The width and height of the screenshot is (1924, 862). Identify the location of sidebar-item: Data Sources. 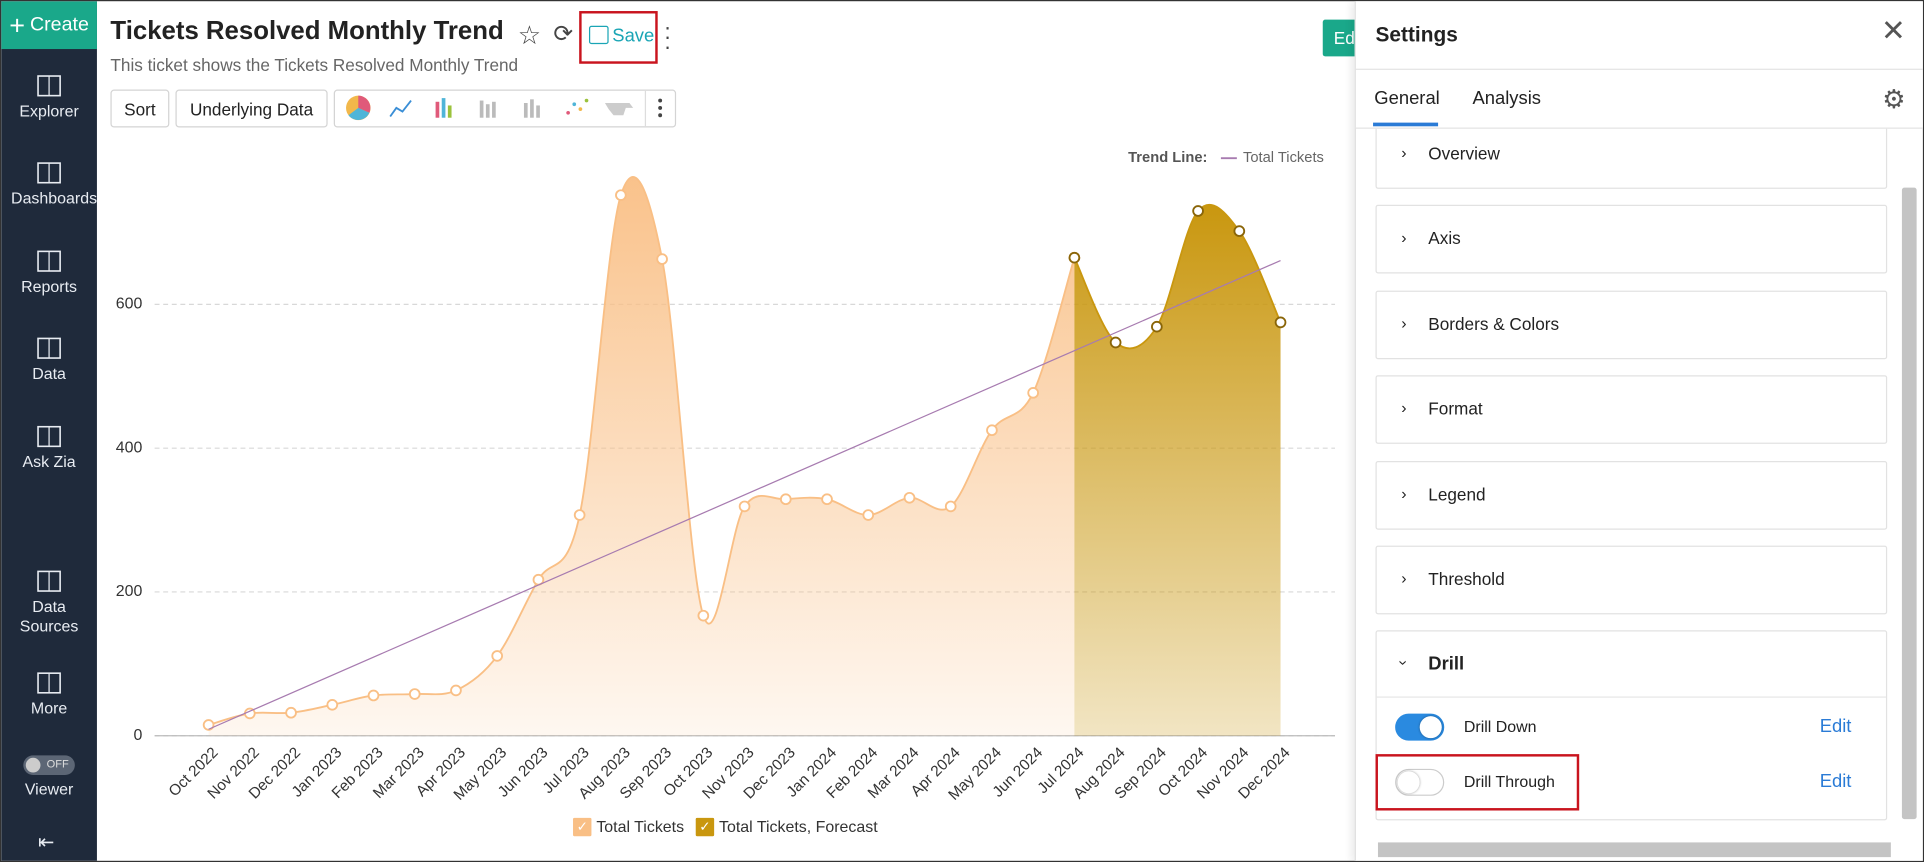
(49, 602).